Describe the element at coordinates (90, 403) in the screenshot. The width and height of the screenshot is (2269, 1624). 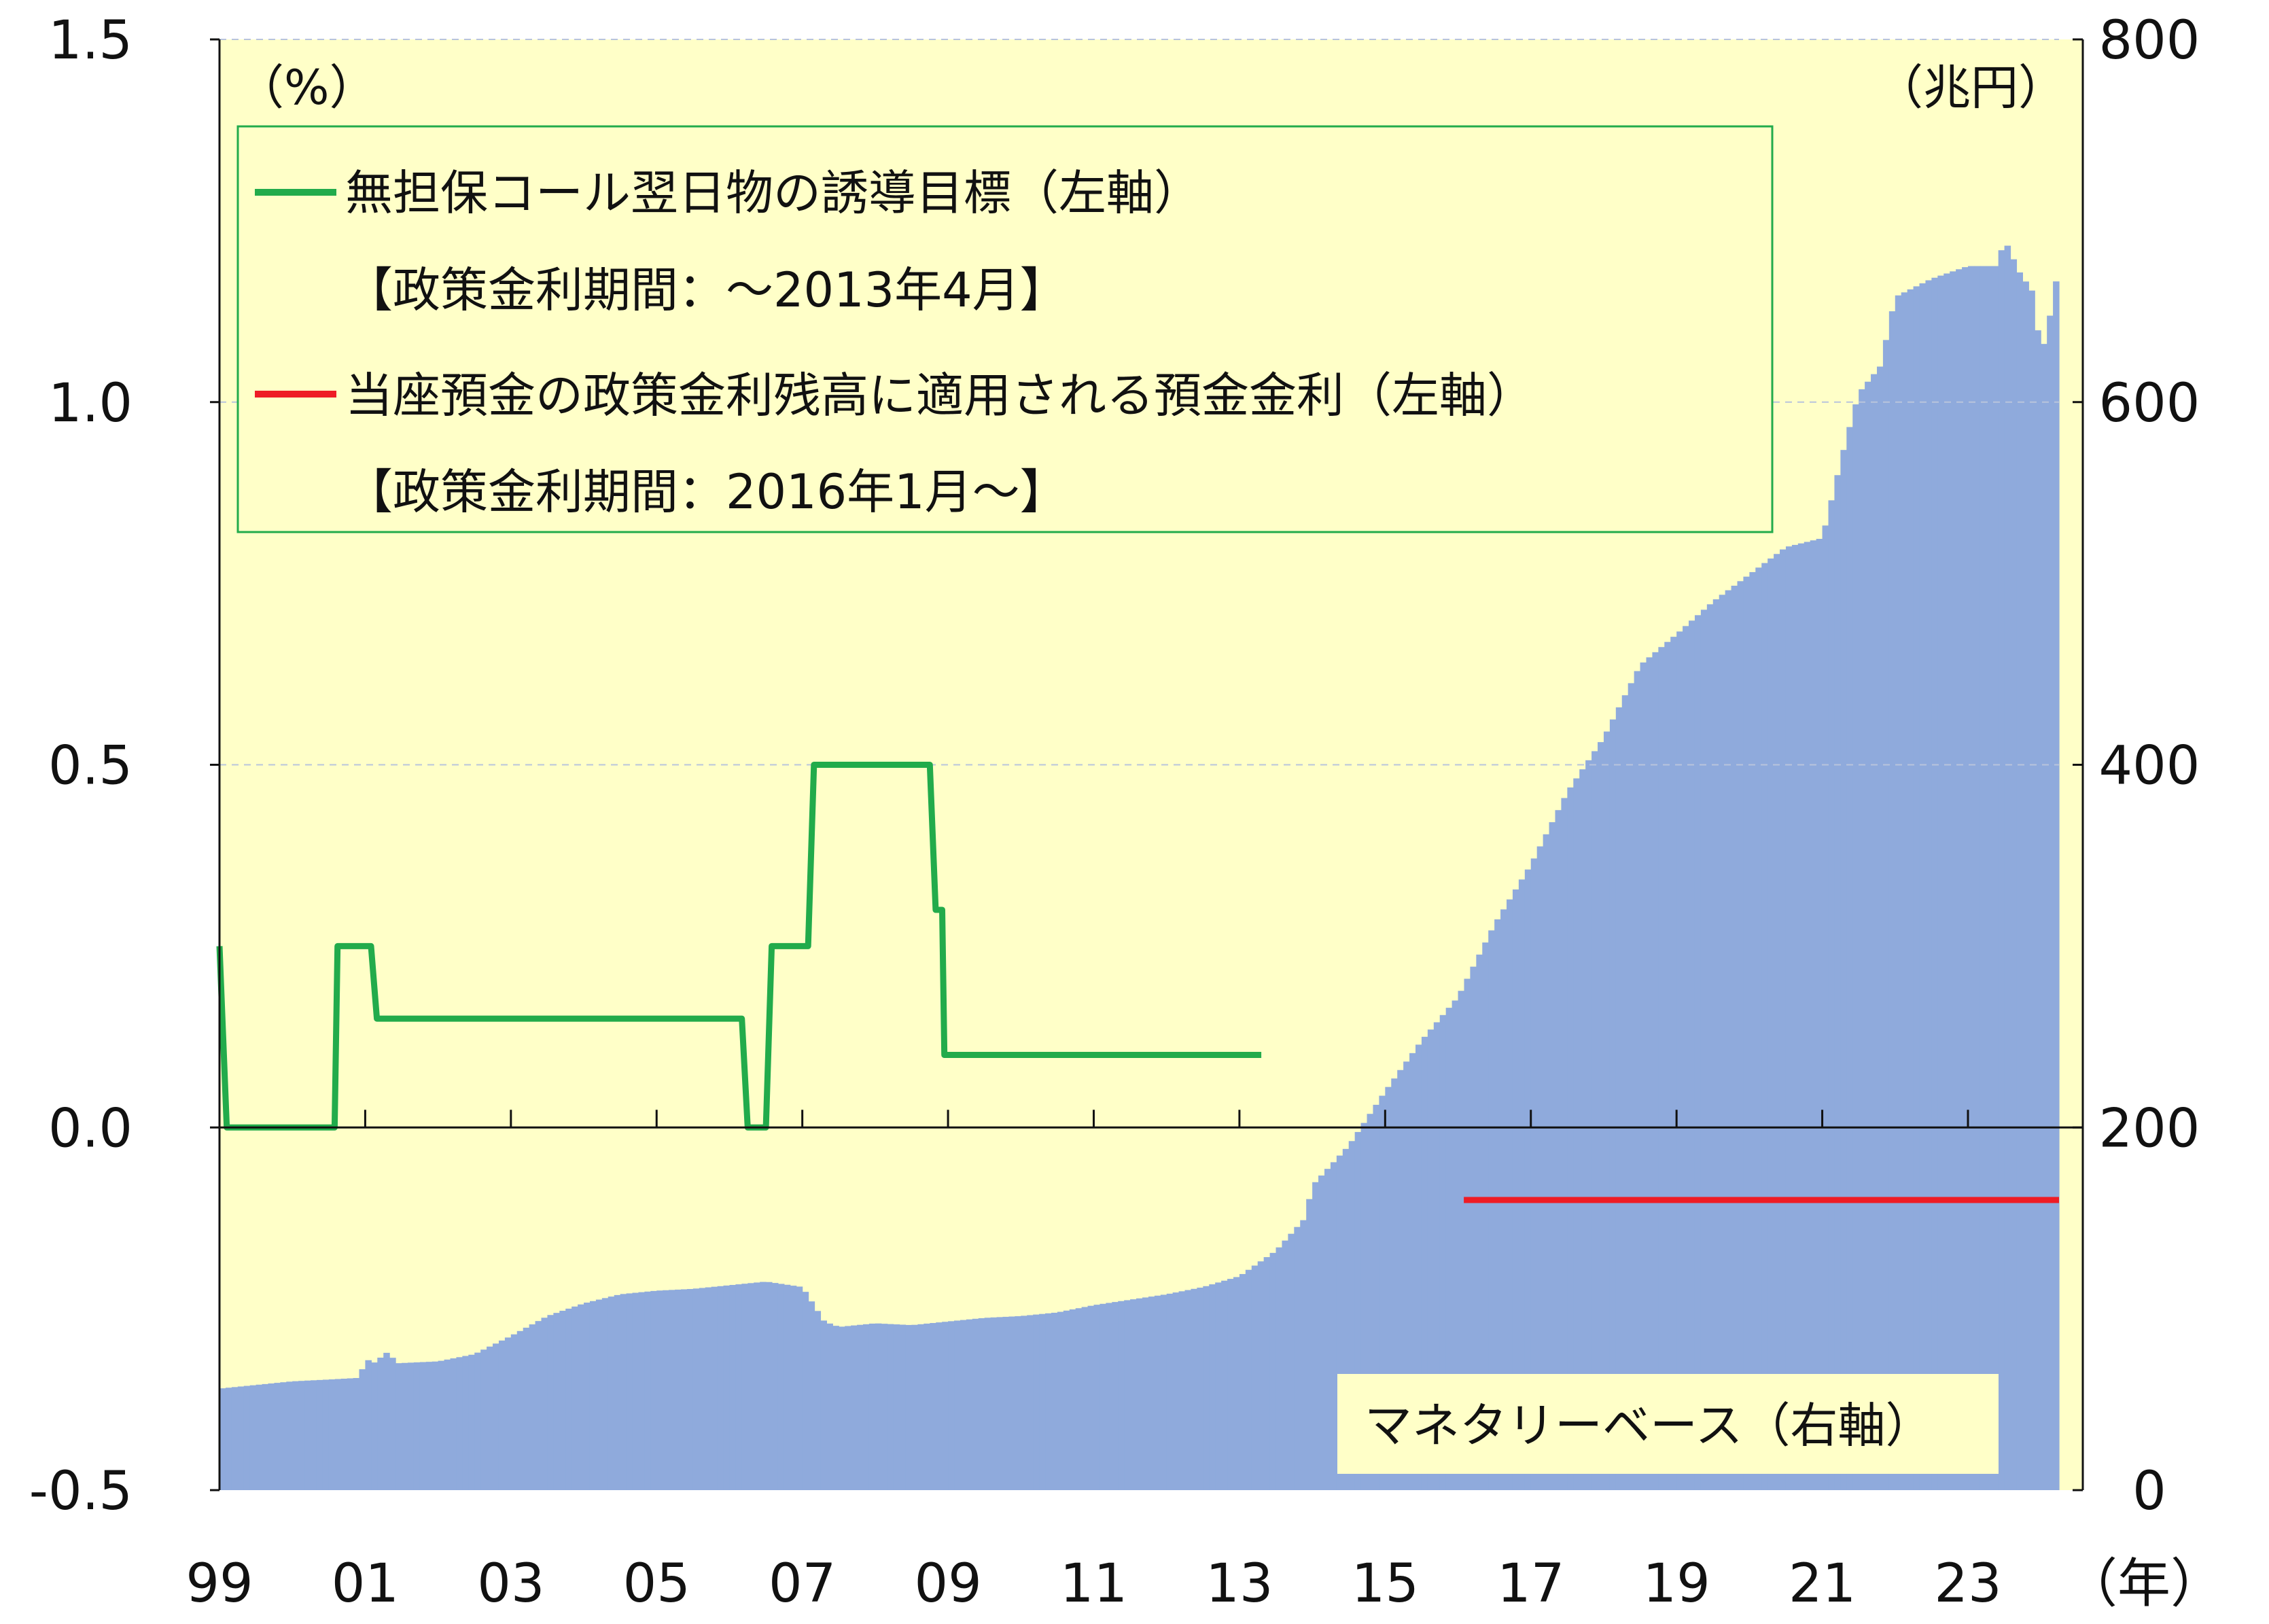
I see `left-axis-tick-label: 1.0` at that location.